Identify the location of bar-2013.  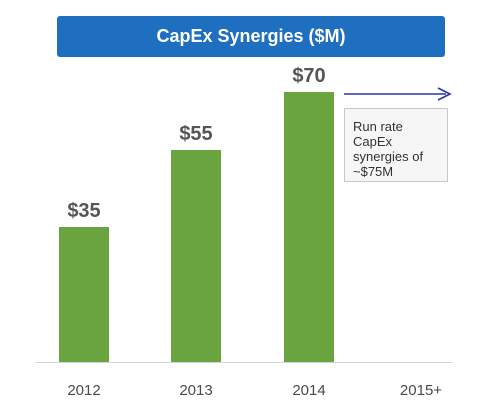
(196, 255).